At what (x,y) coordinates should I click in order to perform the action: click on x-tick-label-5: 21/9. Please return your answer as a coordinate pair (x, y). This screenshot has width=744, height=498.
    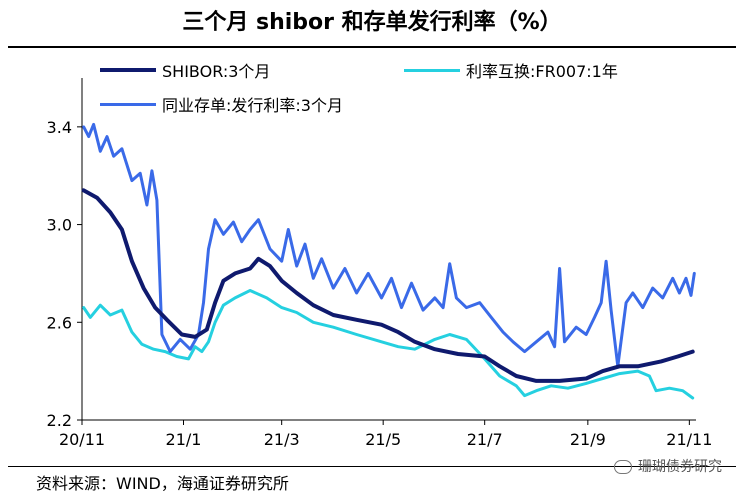
    Looking at the image, I should click on (588, 439).